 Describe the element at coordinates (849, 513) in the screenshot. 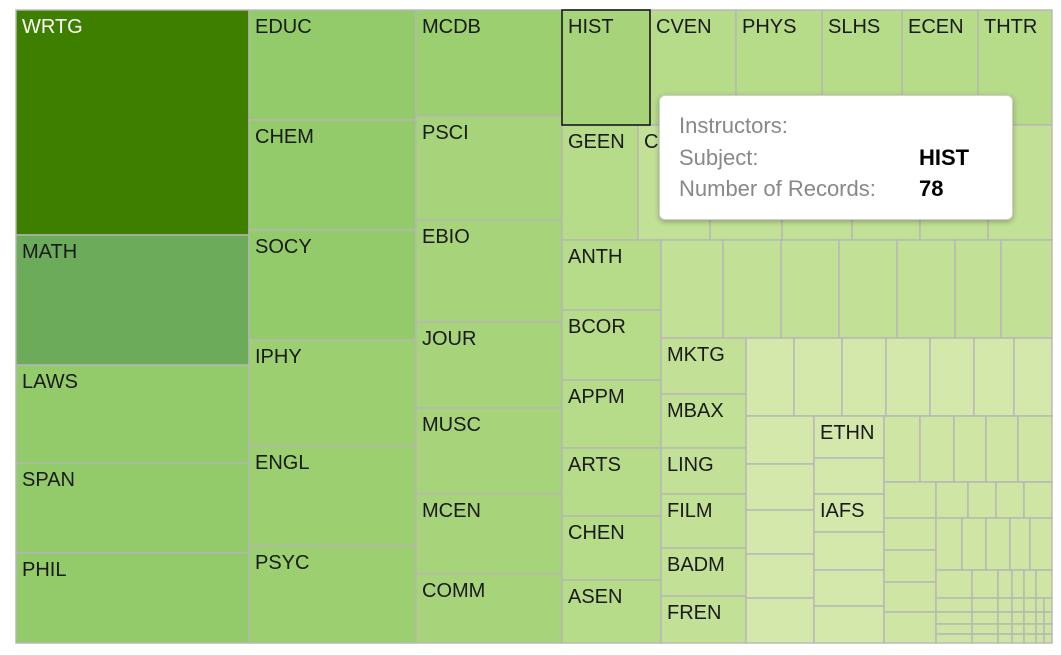

I see `cell-iafs` at that location.